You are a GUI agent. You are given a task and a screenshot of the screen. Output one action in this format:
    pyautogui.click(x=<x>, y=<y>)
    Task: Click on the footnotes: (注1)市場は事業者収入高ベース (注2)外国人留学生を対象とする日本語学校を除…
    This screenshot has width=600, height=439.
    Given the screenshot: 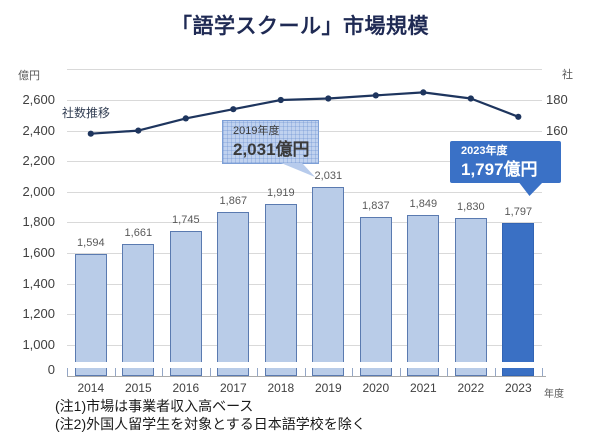 What is the action you would take?
    pyautogui.click(x=210, y=415)
    